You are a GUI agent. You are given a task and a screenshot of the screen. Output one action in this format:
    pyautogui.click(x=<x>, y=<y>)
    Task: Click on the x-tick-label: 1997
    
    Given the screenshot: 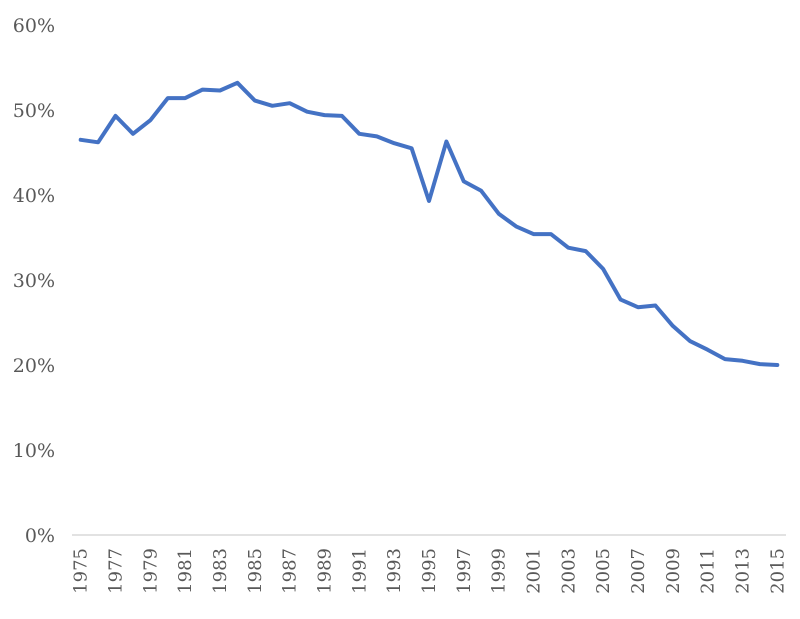 What is the action you would take?
    pyautogui.click(x=464, y=571)
    